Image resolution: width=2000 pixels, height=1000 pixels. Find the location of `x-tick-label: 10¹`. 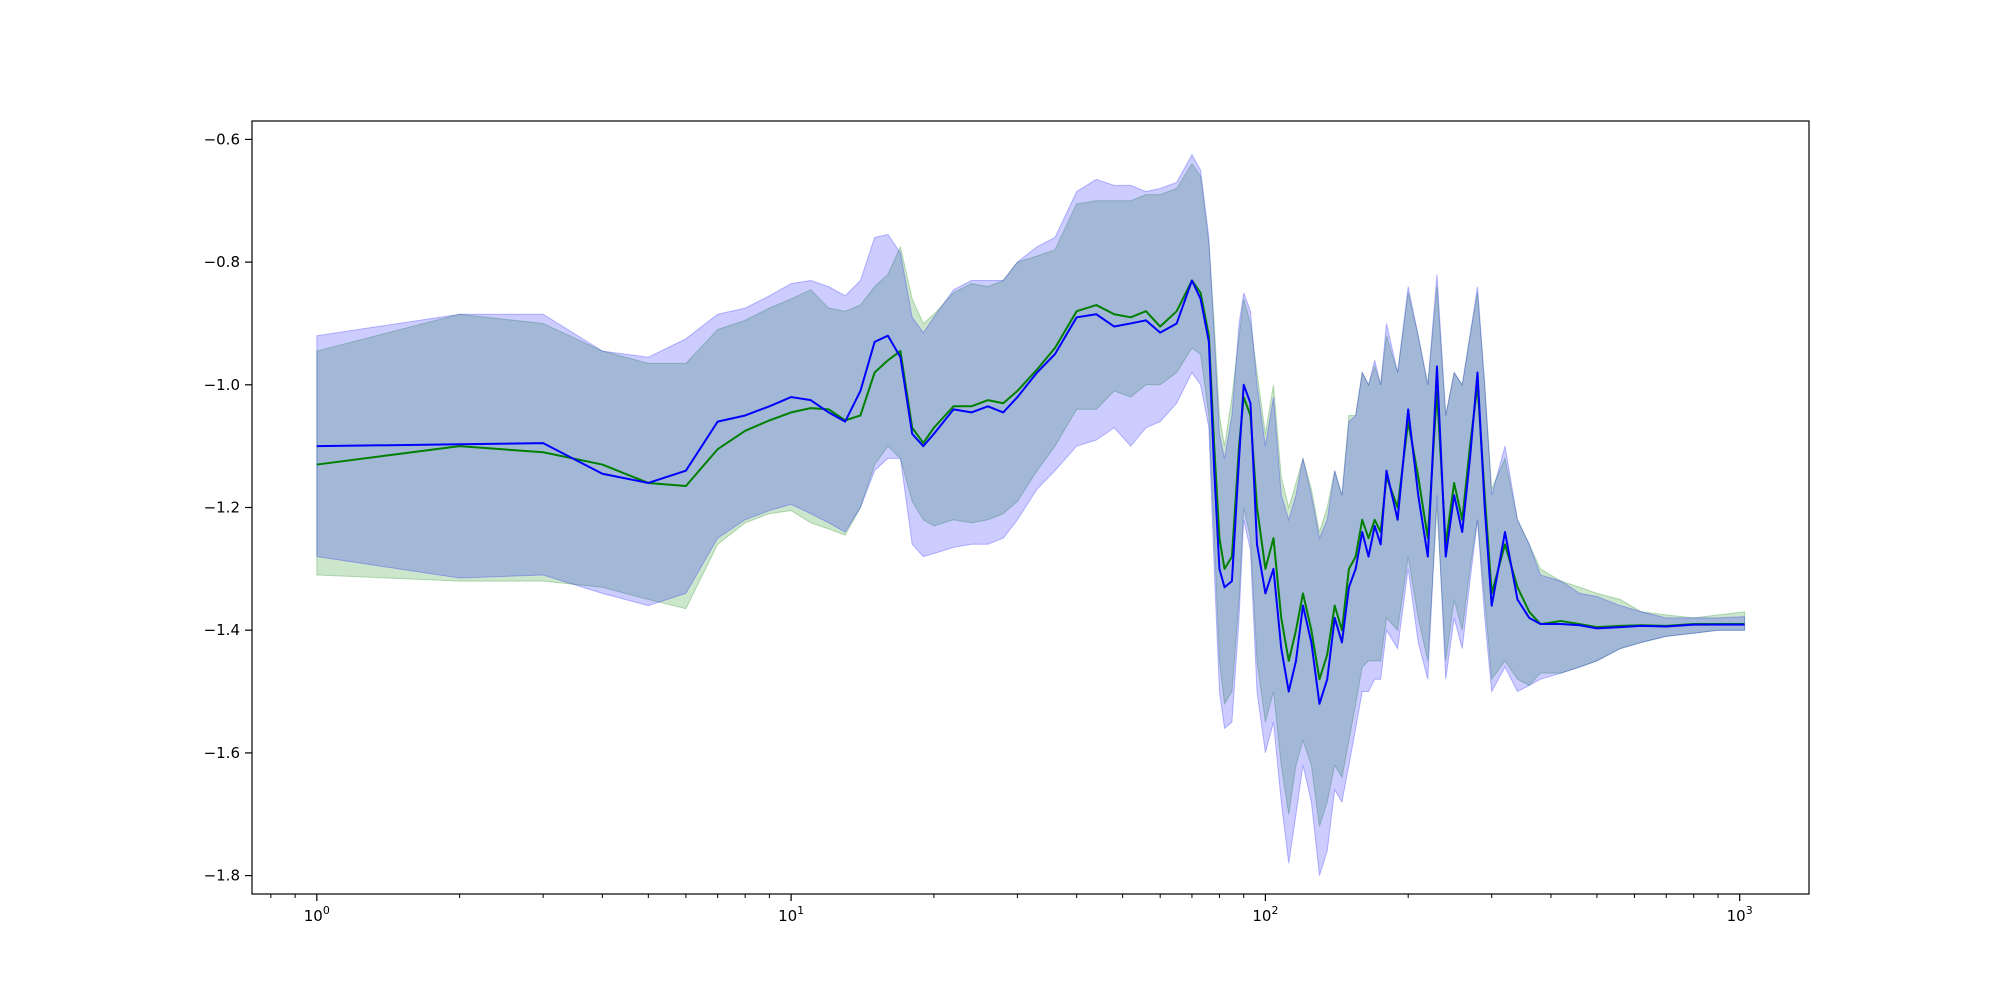

x-tick-label: 10¹ is located at coordinates (791, 914).